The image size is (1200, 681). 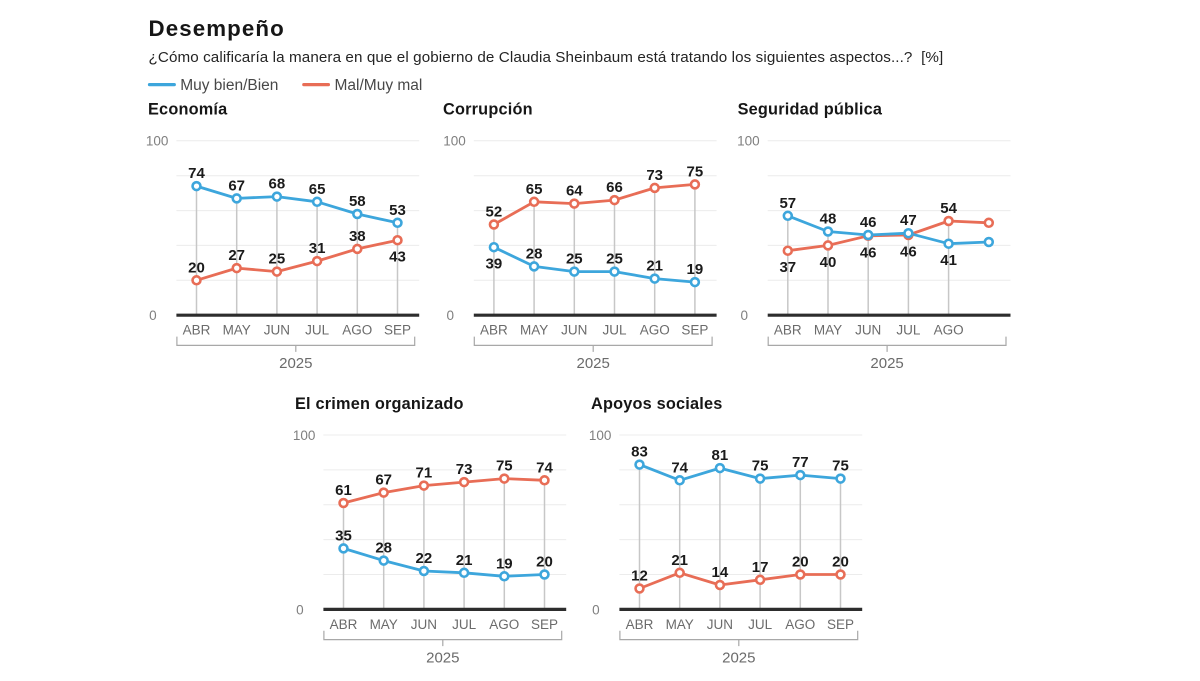 What do you see at coordinates (379, 404) in the screenshot?
I see `svg-text: El crimen organizado` at bounding box center [379, 404].